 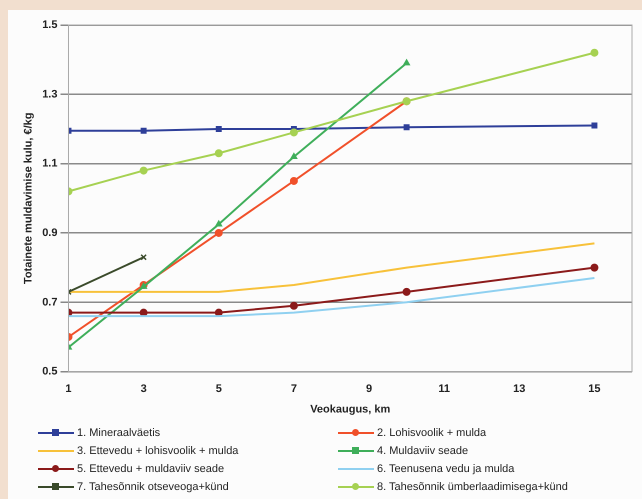 What do you see at coordinates (444, 389) in the screenshot?
I see `x-tick-label: 11` at bounding box center [444, 389].